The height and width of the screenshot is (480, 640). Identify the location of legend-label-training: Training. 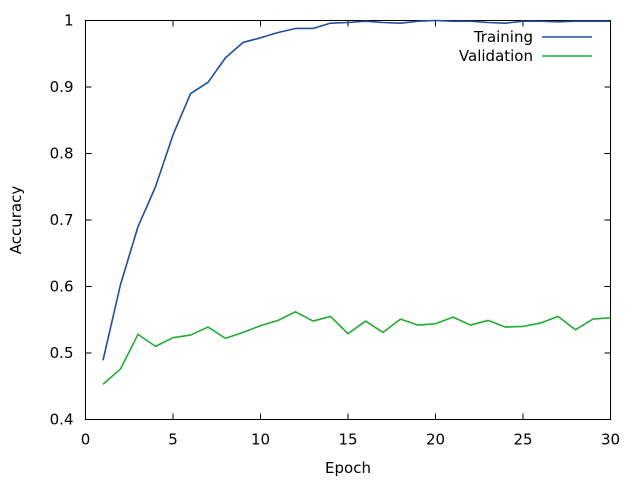
(503, 37).